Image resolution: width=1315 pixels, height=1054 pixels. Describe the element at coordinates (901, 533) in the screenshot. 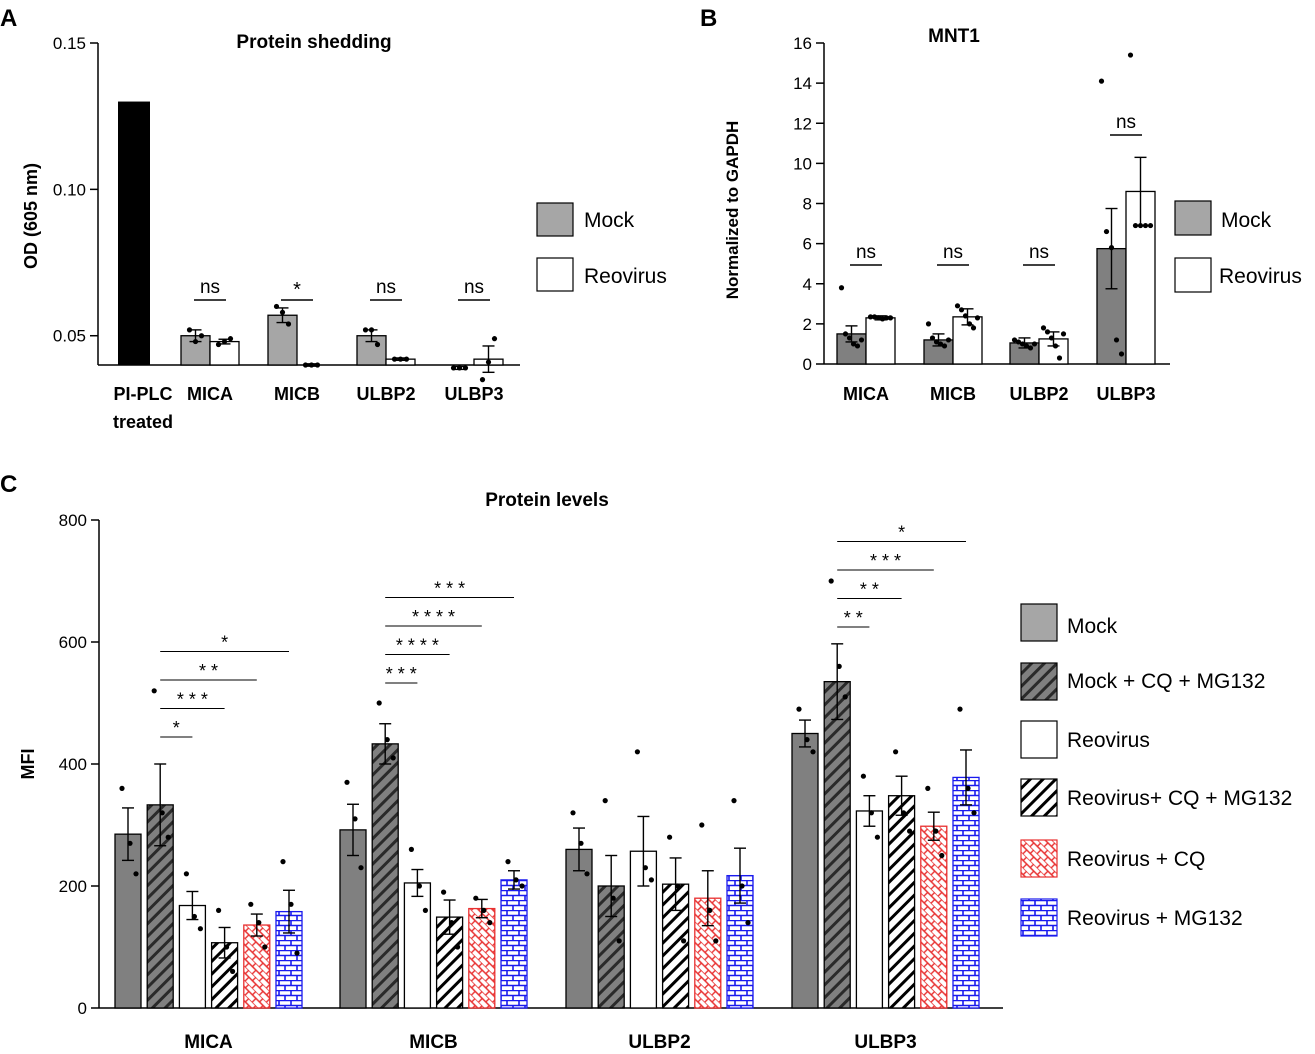

I see `panel-c-sig-label: *` at that location.